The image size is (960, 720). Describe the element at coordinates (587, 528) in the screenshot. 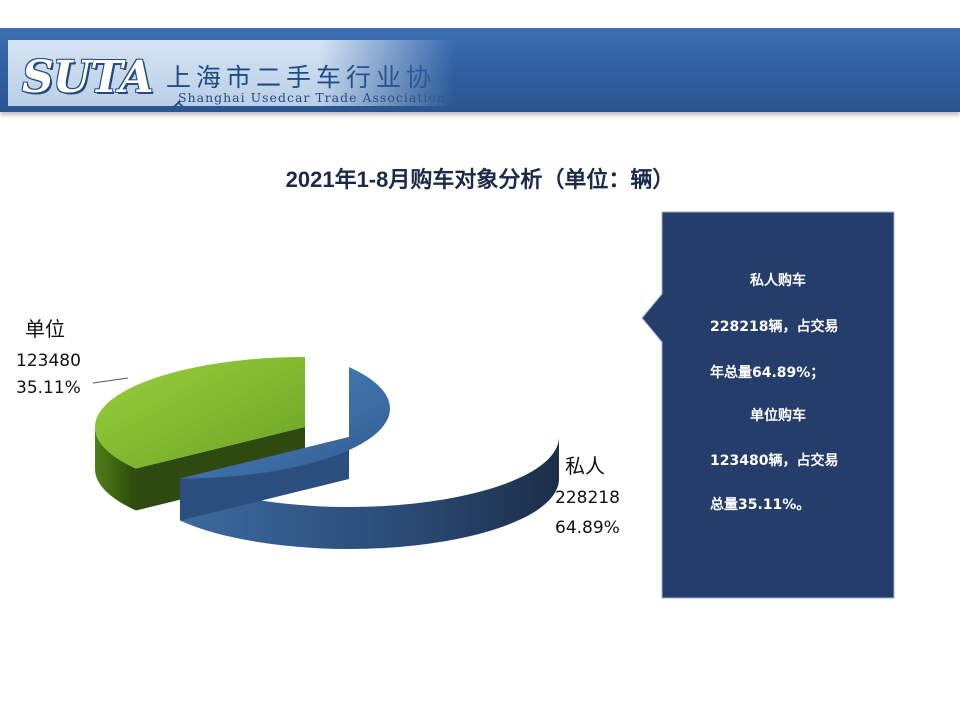

I see `slice-percent-private: 64.89%` at that location.